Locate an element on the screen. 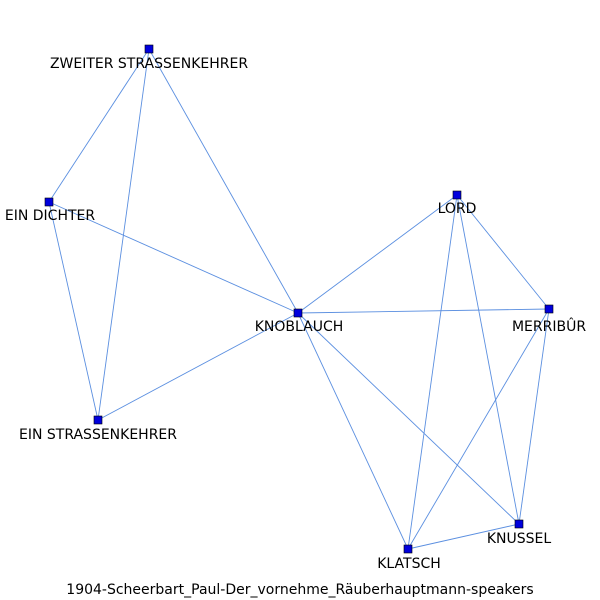 The width and height of the screenshot is (600, 600). node-label-lord: LORD is located at coordinates (457, 209).